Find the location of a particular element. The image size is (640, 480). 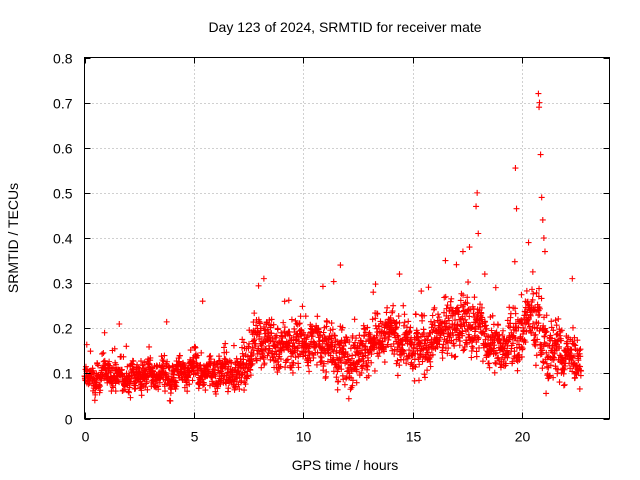

x-axis-label: GPS time / hours is located at coordinates (345, 465).